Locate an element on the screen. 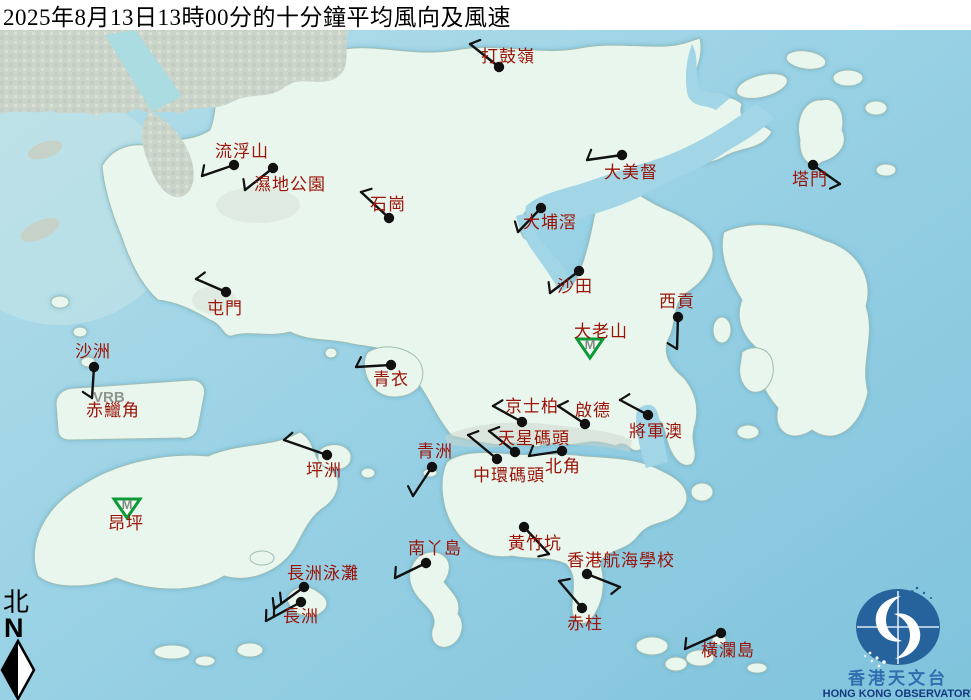 Image resolution: width=971 pixels, height=700 pixels. logo-halftone-dots-white is located at coordinates (875, 659).